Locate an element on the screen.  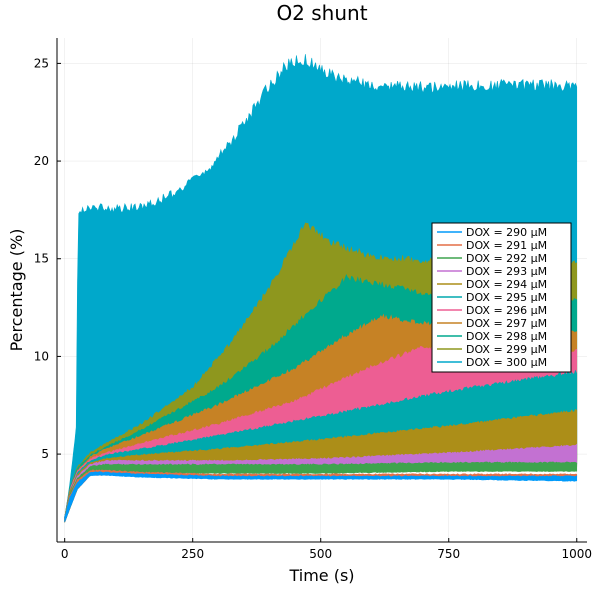
legend-label-5: DOX = 295 μM is located at coordinates (506, 297).